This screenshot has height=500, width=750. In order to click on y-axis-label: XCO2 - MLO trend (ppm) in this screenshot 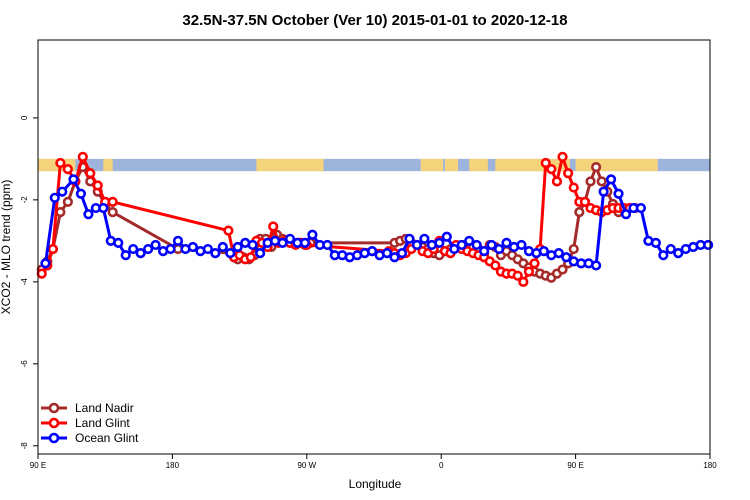, I will do `click(6, 247)`.